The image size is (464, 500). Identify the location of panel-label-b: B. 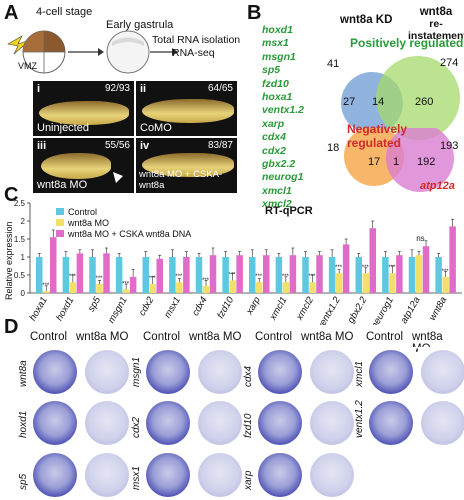
(254, 13).